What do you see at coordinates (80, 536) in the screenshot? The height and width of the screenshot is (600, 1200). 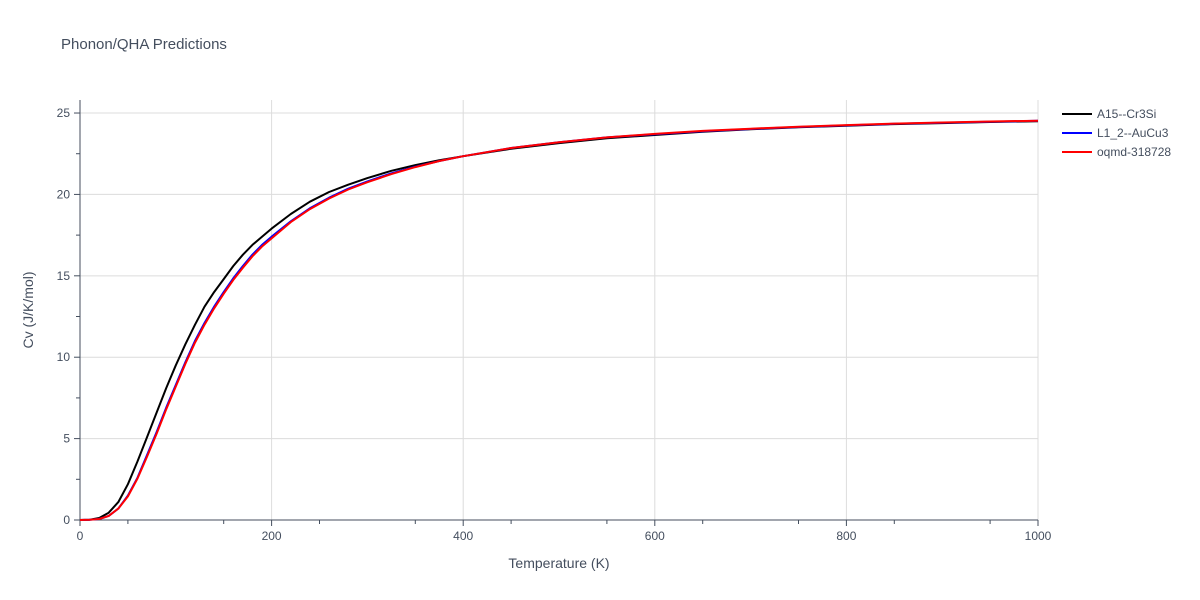 I see `x-tick-label: 0` at bounding box center [80, 536].